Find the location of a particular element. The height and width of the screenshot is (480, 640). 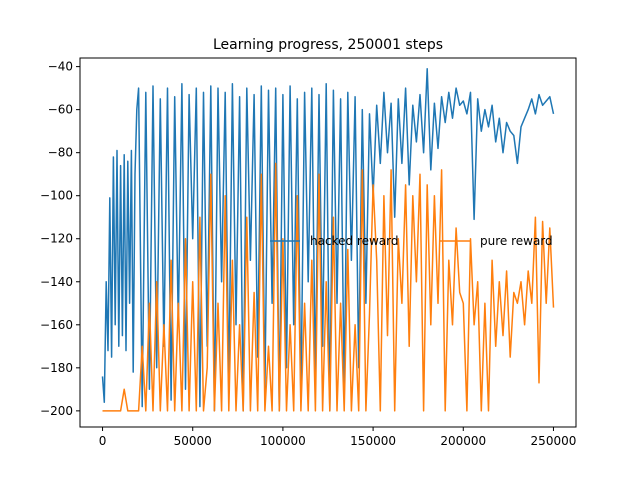

y-tick-label: −80 is located at coordinates (60, 153).